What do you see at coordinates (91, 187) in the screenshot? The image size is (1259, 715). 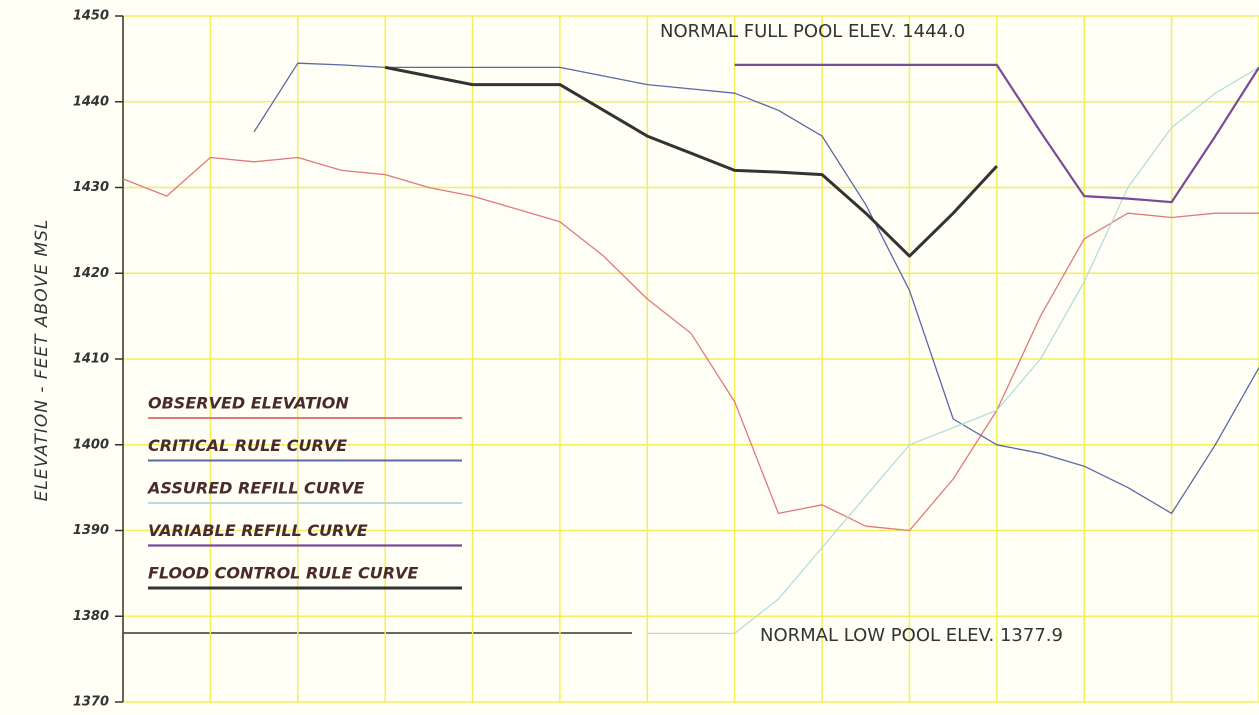 I see `y-tick-label: 1430` at bounding box center [91, 187].